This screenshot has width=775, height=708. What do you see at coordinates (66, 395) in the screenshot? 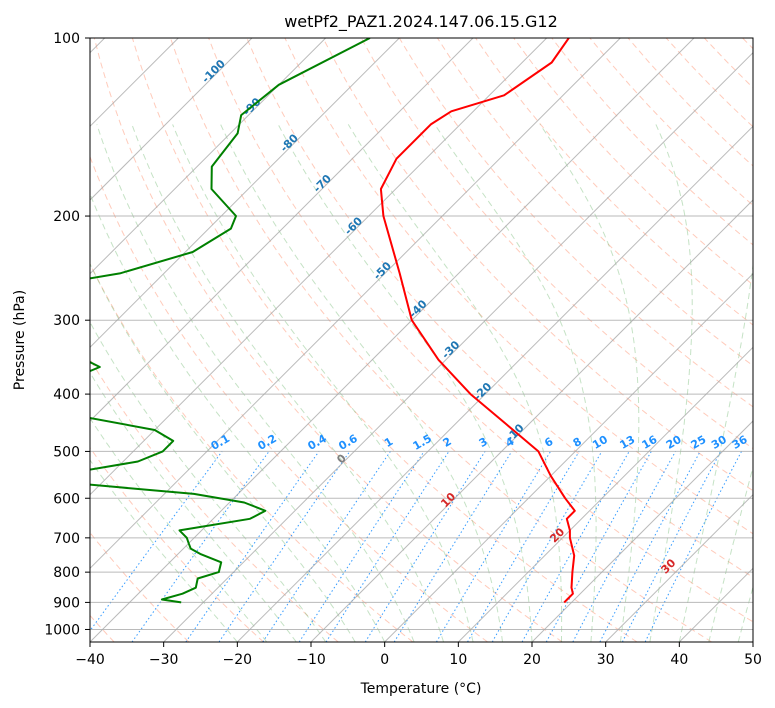
I see `y-tick-label: 400` at bounding box center [66, 395].